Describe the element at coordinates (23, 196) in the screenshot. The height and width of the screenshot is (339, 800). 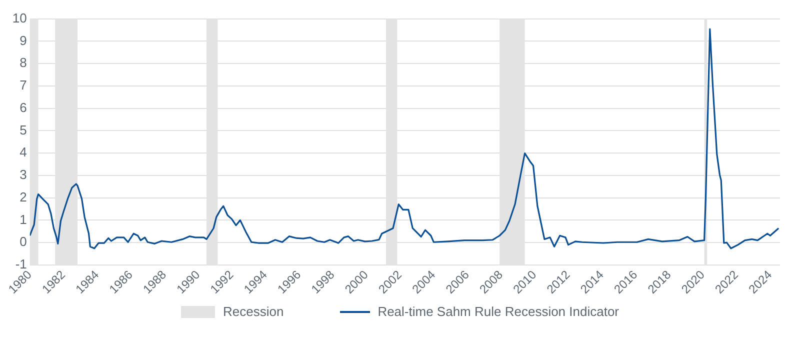
I see `y-tick-label: 2` at that location.